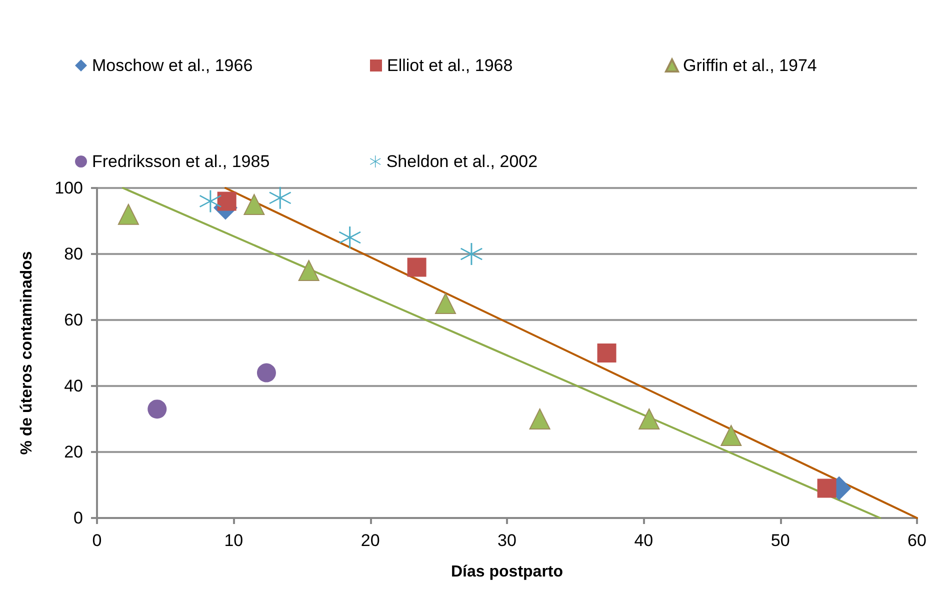 The width and height of the screenshot is (950, 600). What do you see at coordinates (27, 353) in the screenshot?
I see `y-axis-title: % de úteros contaminados` at bounding box center [27, 353].